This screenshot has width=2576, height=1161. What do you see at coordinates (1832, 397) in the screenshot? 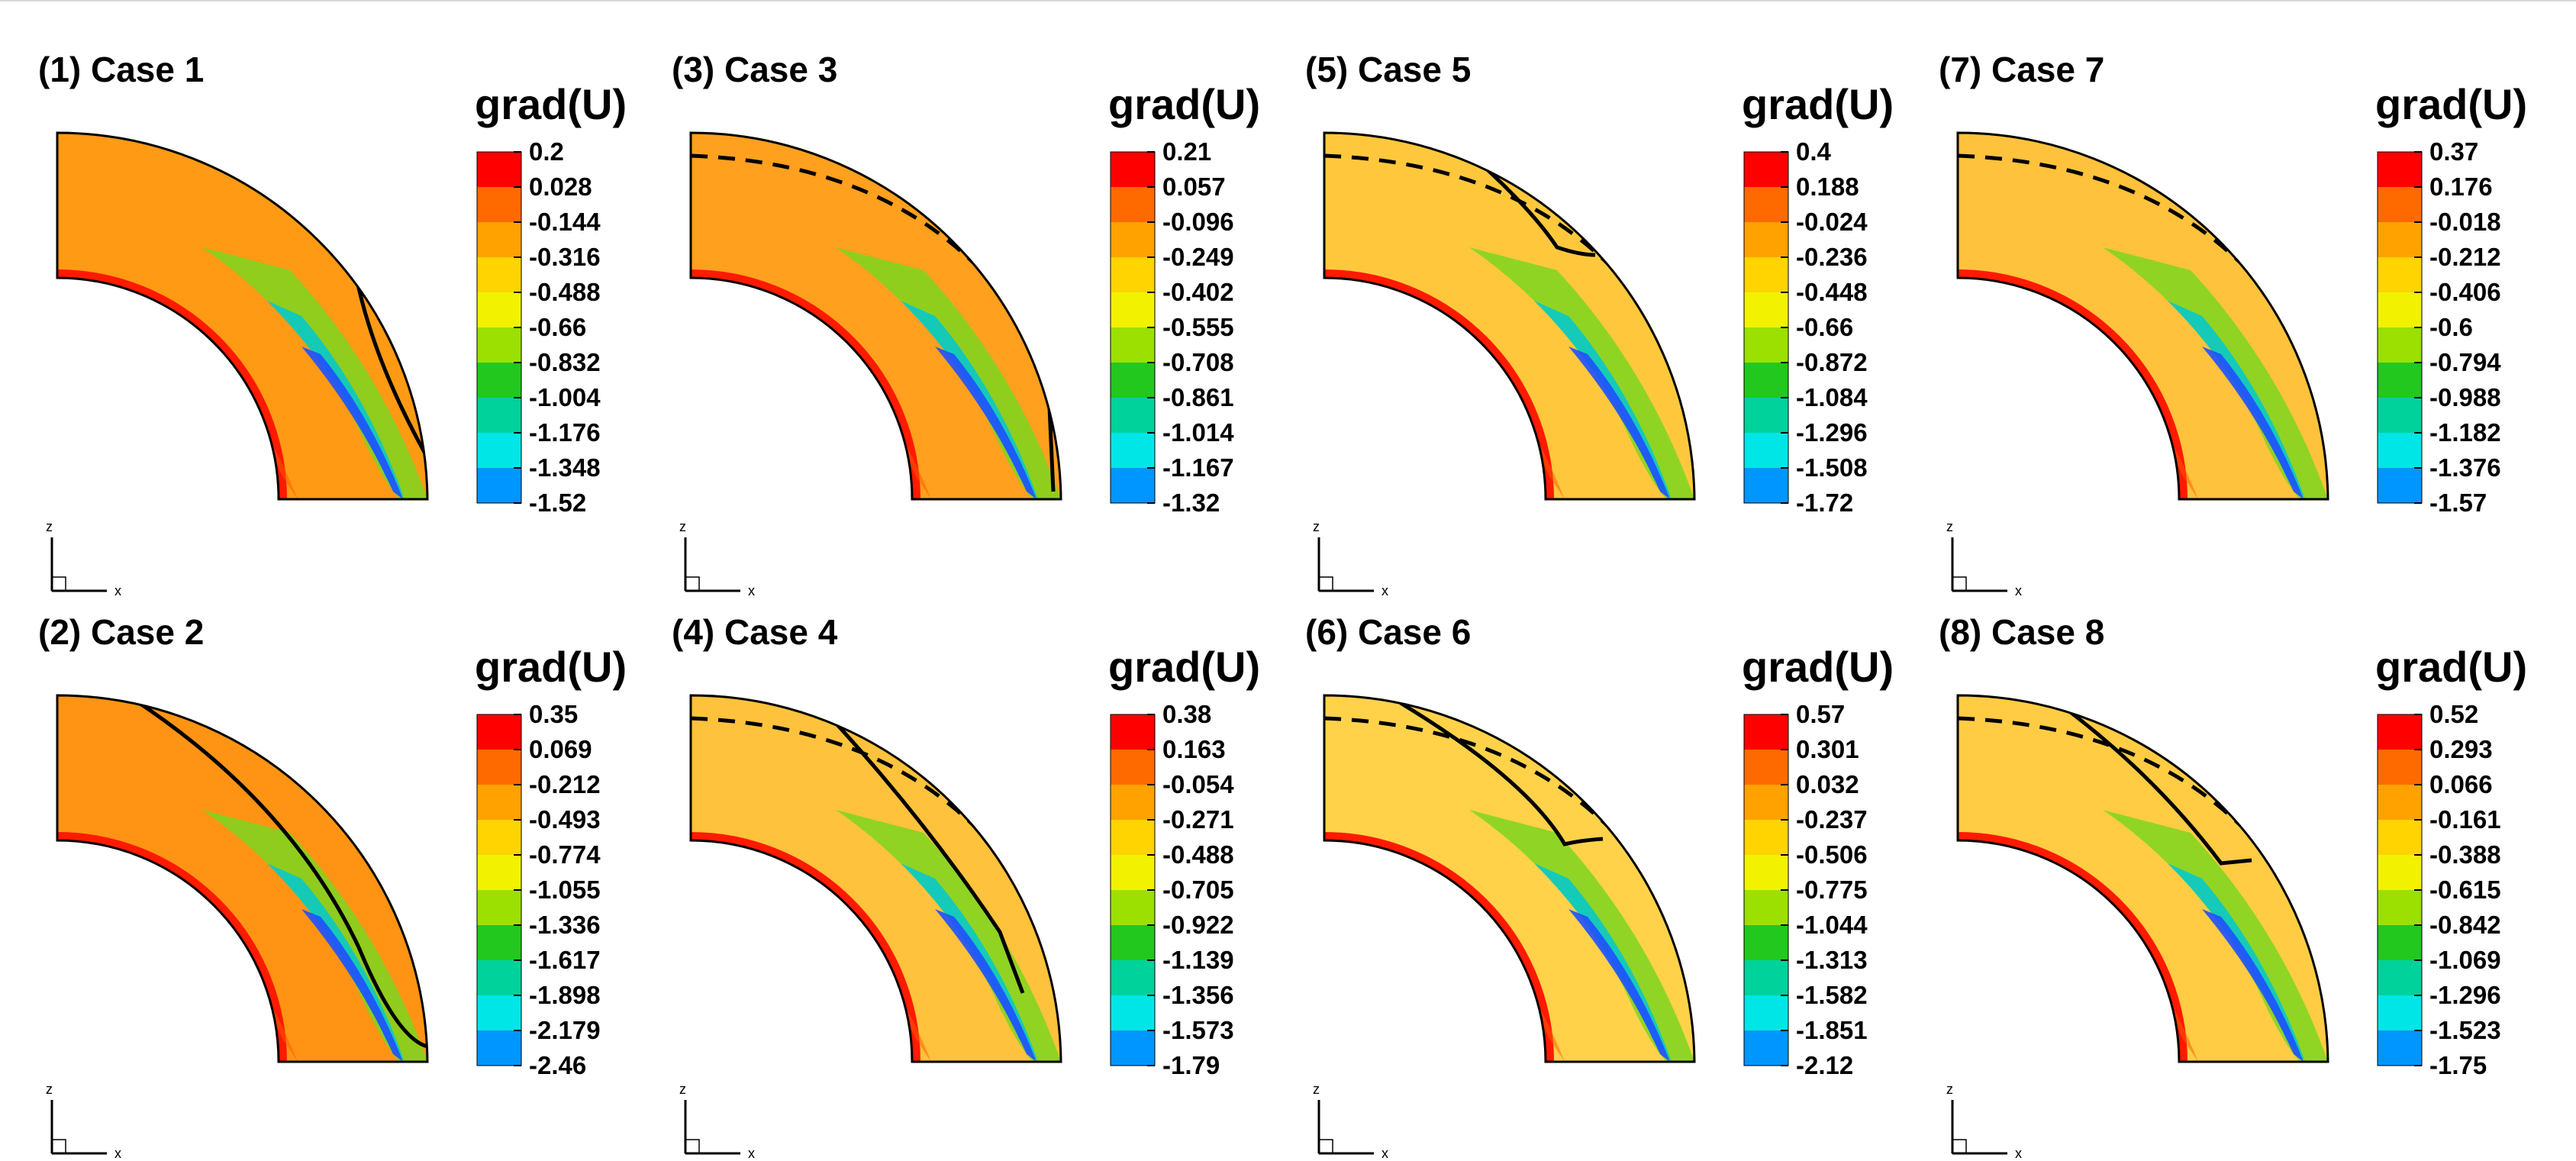
I see `legend-tick-label: -1.084` at bounding box center [1832, 397].